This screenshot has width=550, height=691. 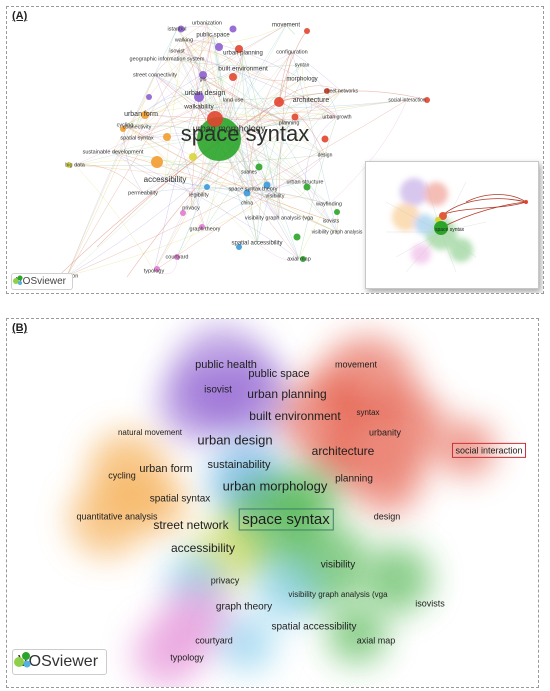 What do you see at coordinates (207, 23) in the screenshot?
I see `term-label-urbanization: urbanization` at bounding box center [207, 23].